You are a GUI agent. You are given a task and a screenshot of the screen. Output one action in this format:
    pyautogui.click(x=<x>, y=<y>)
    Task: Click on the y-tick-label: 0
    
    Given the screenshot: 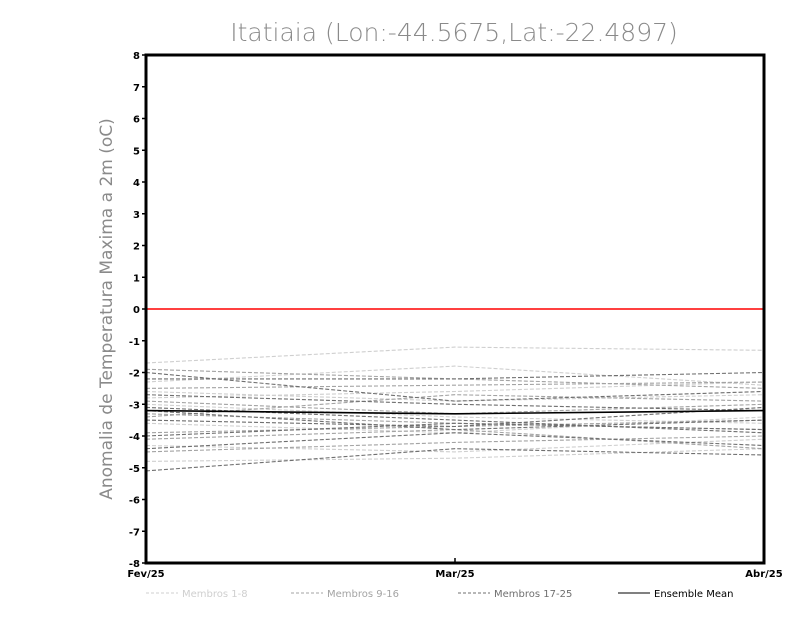 What is the action you would take?
    pyautogui.click(x=136, y=310)
    